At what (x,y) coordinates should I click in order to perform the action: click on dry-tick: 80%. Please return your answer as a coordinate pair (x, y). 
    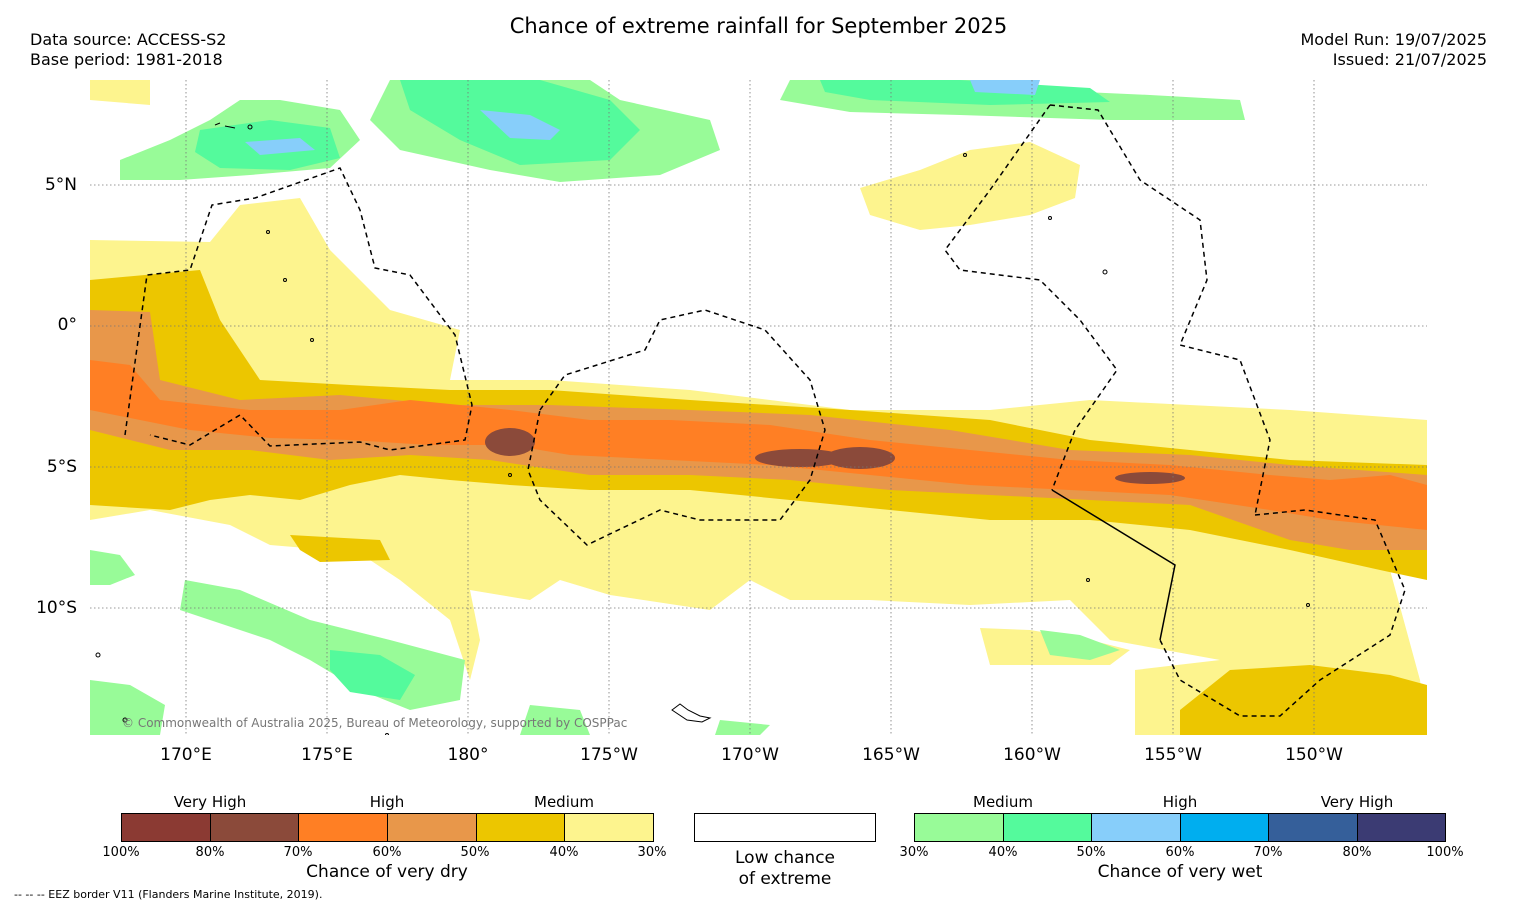
    Looking at the image, I should click on (210, 852).